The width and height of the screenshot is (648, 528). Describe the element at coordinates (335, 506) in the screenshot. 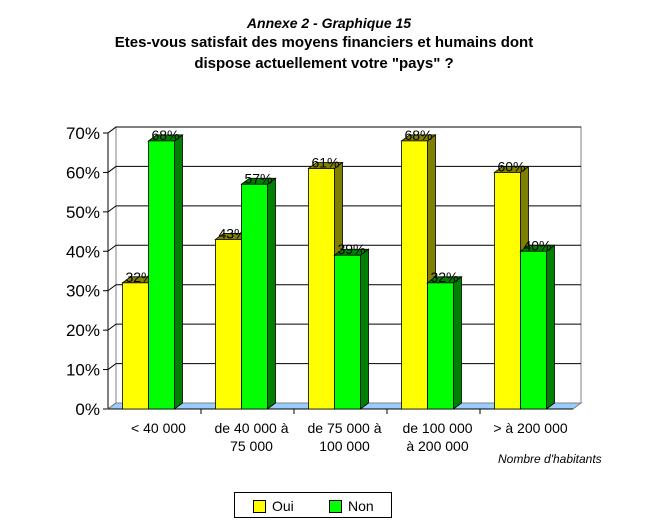

I see `legend-swatch-non` at that location.